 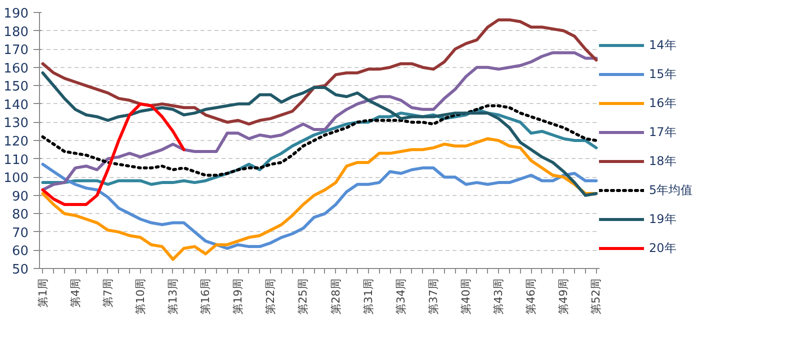 What do you see at coordinates (20, 270) in the screenshot?
I see `y-tick-label: 50` at bounding box center [20, 270].